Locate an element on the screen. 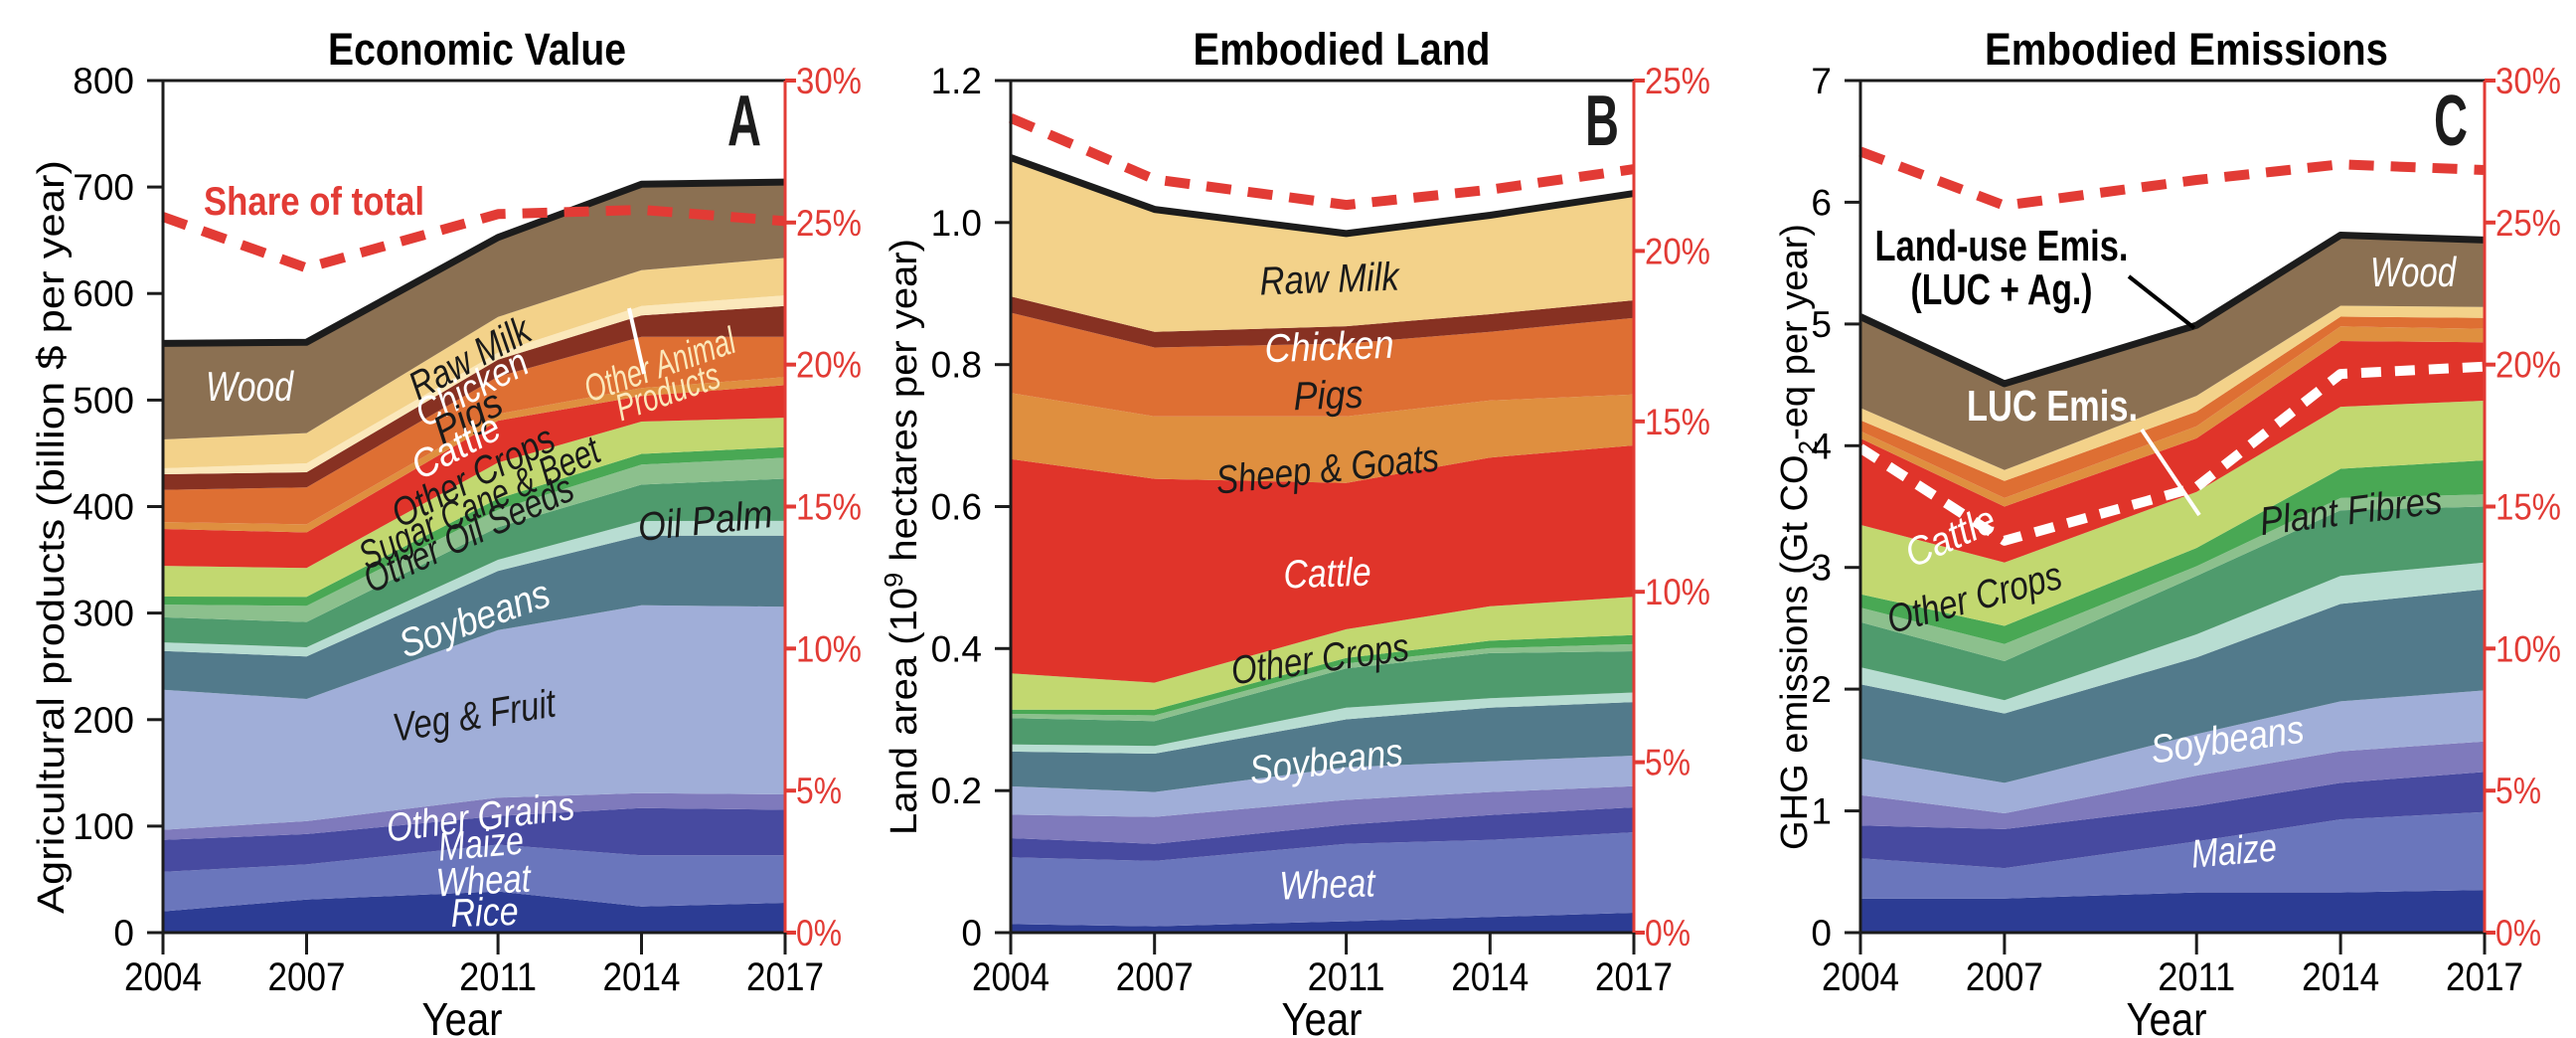 This screenshot has width=2576, height=1038. svg-text: 1.0 is located at coordinates (956, 223).